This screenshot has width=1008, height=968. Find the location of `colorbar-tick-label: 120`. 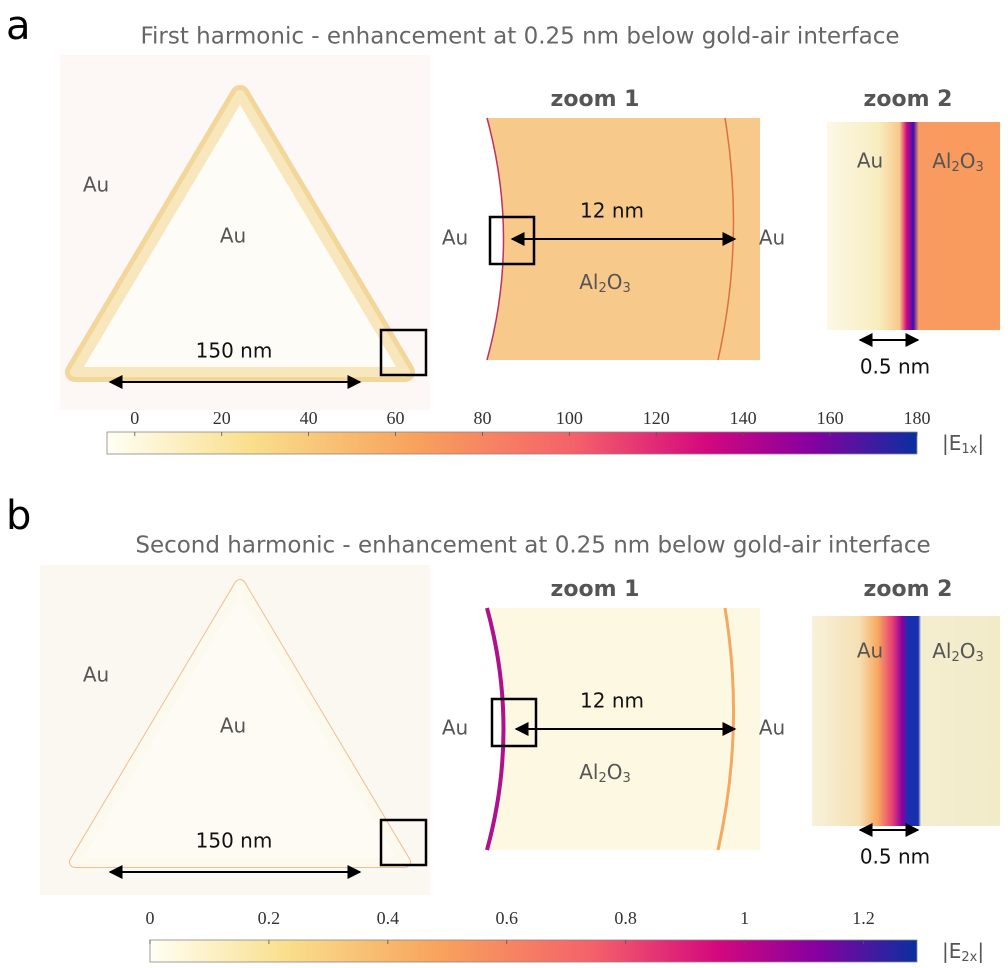

colorbar-tick-label: 120 is located at coordinates (656, 418).